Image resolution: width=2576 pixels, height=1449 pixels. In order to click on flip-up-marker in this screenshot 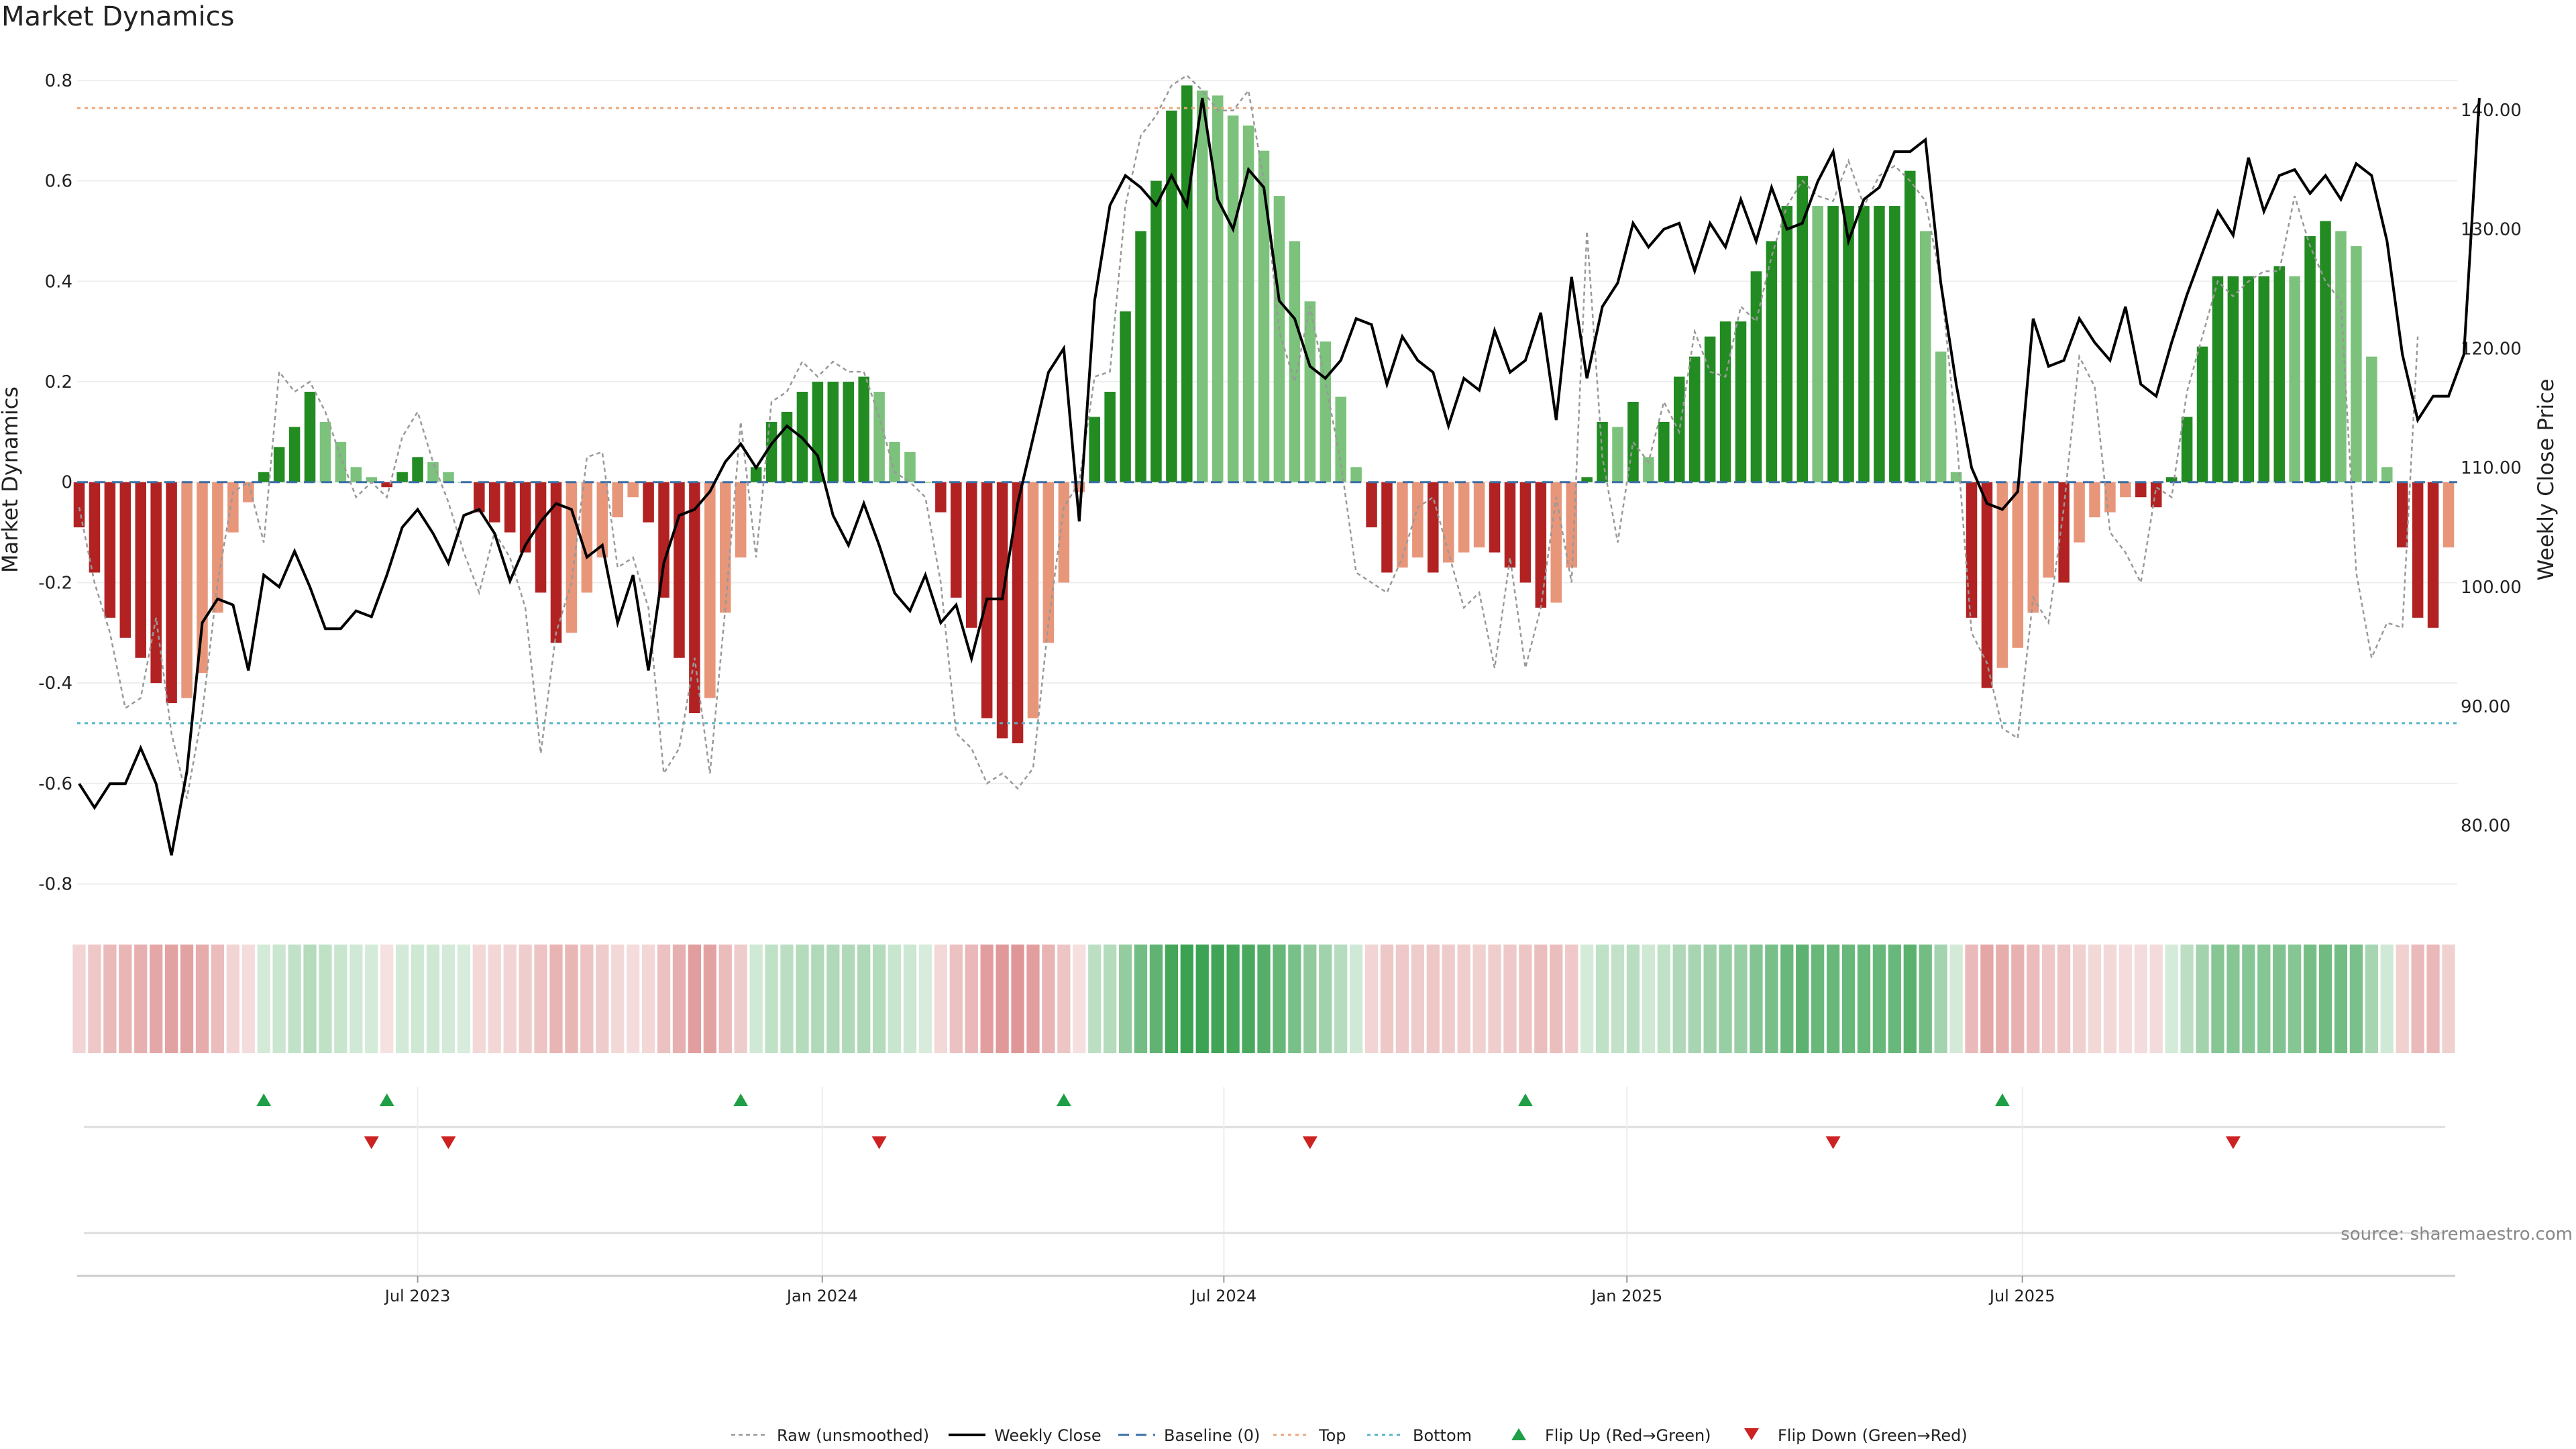, I will do `click(1525, 1099)`.